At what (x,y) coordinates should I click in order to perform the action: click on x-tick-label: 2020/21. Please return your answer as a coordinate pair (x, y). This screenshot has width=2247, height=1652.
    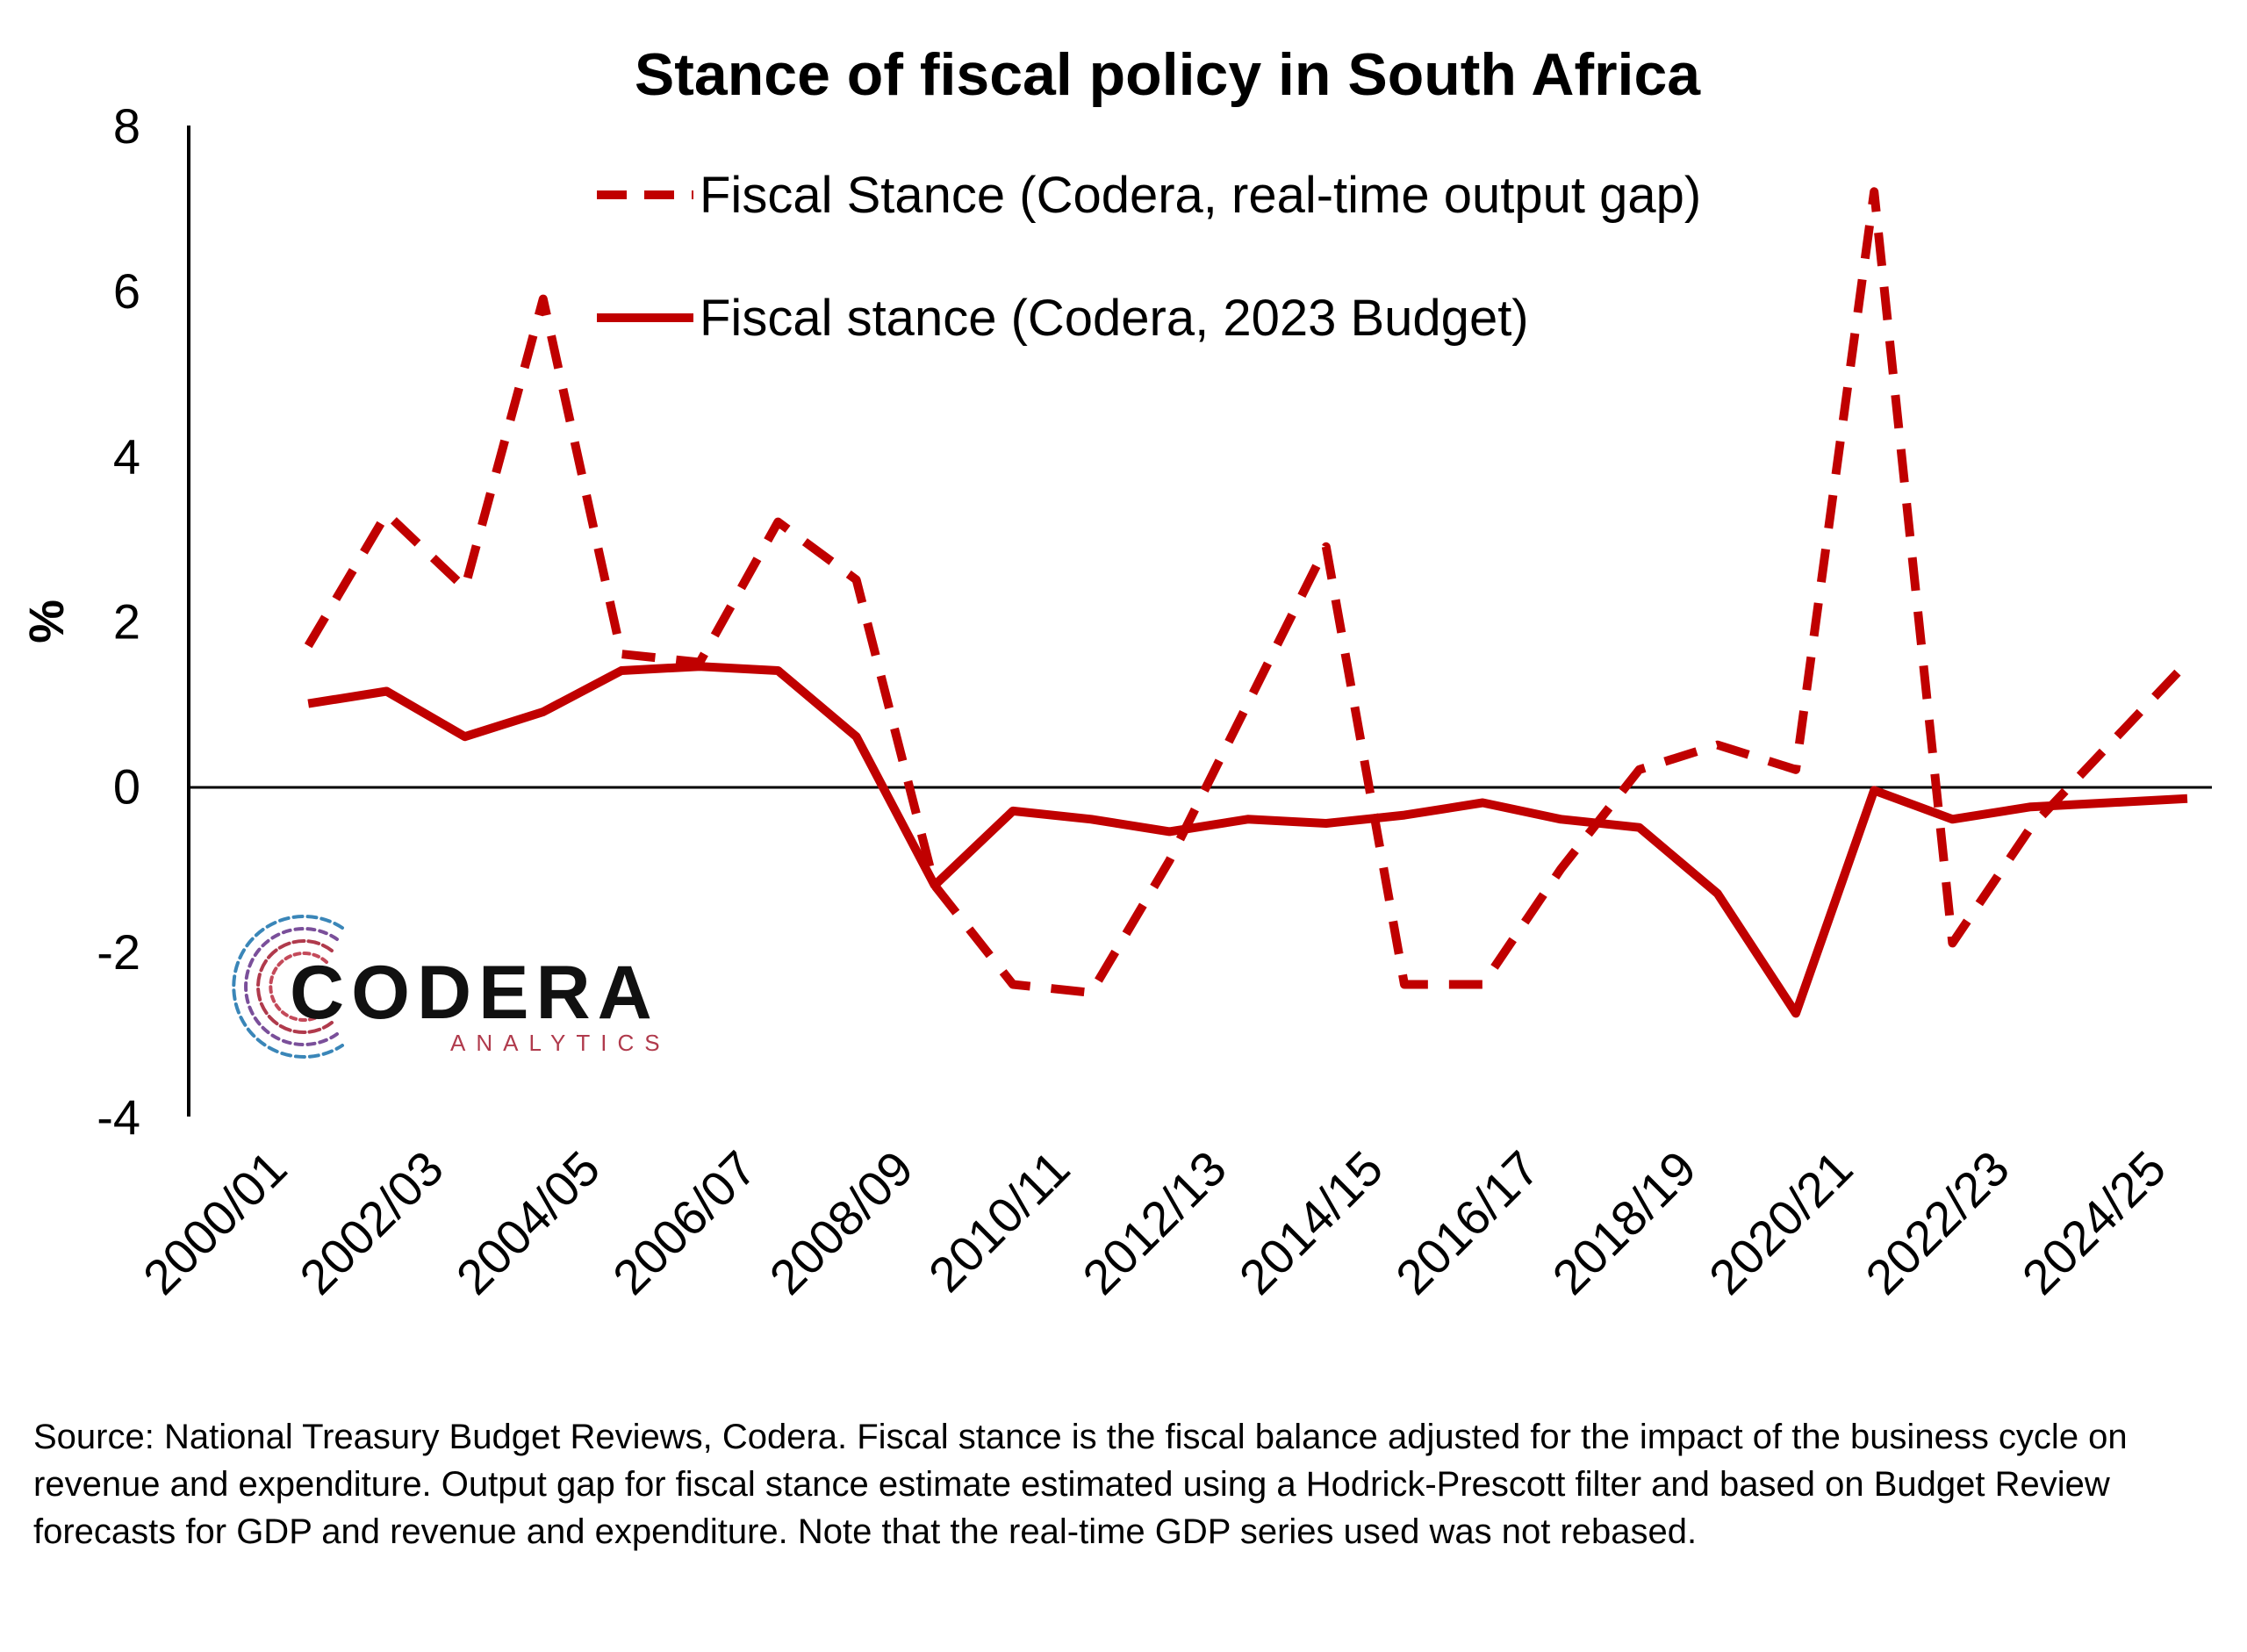
    Looking at the image, I should click on (1780, 1223).